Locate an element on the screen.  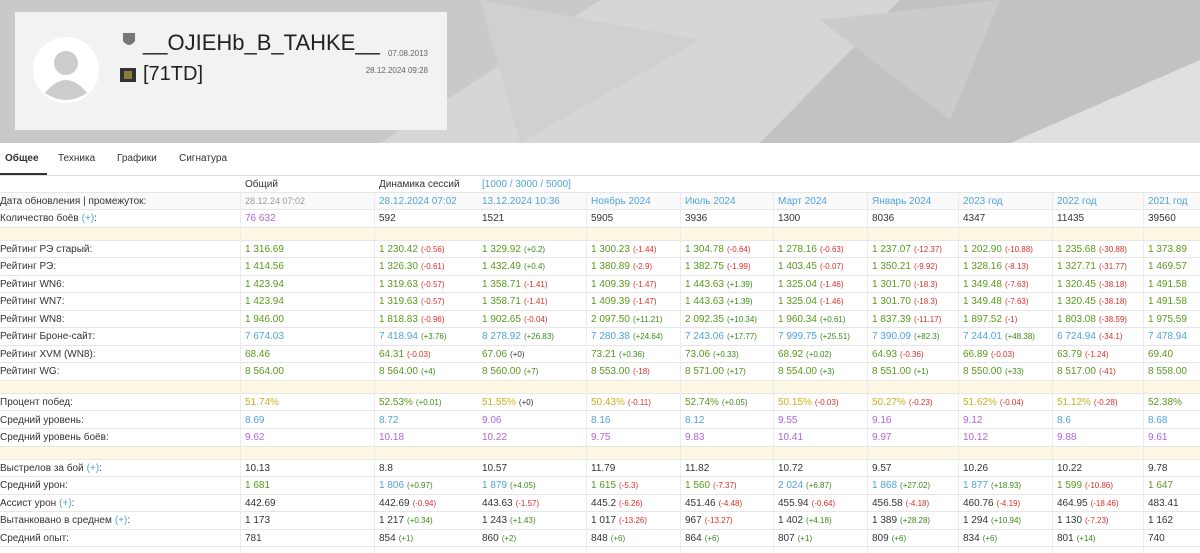
cell-value: 442.69 is located at coordinates (260, 503).